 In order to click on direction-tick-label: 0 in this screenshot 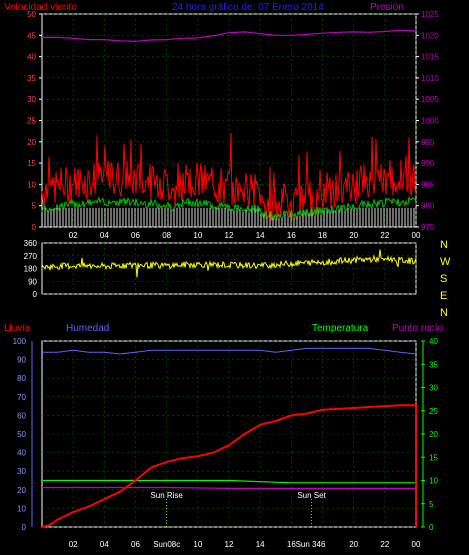, I will do `click(35, 294)`.